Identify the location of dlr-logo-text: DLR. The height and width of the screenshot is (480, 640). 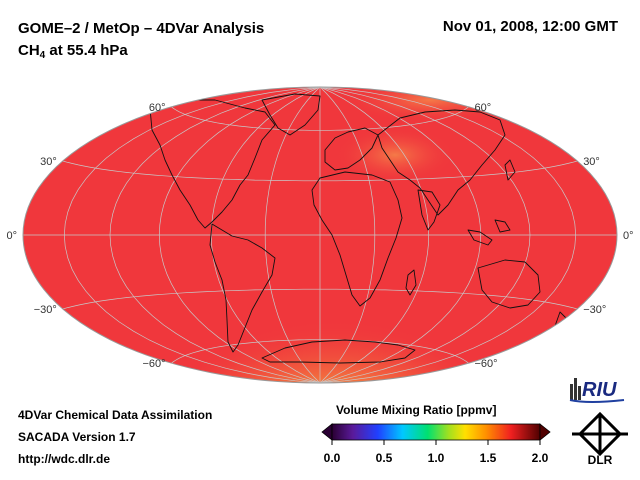
(600, 459).